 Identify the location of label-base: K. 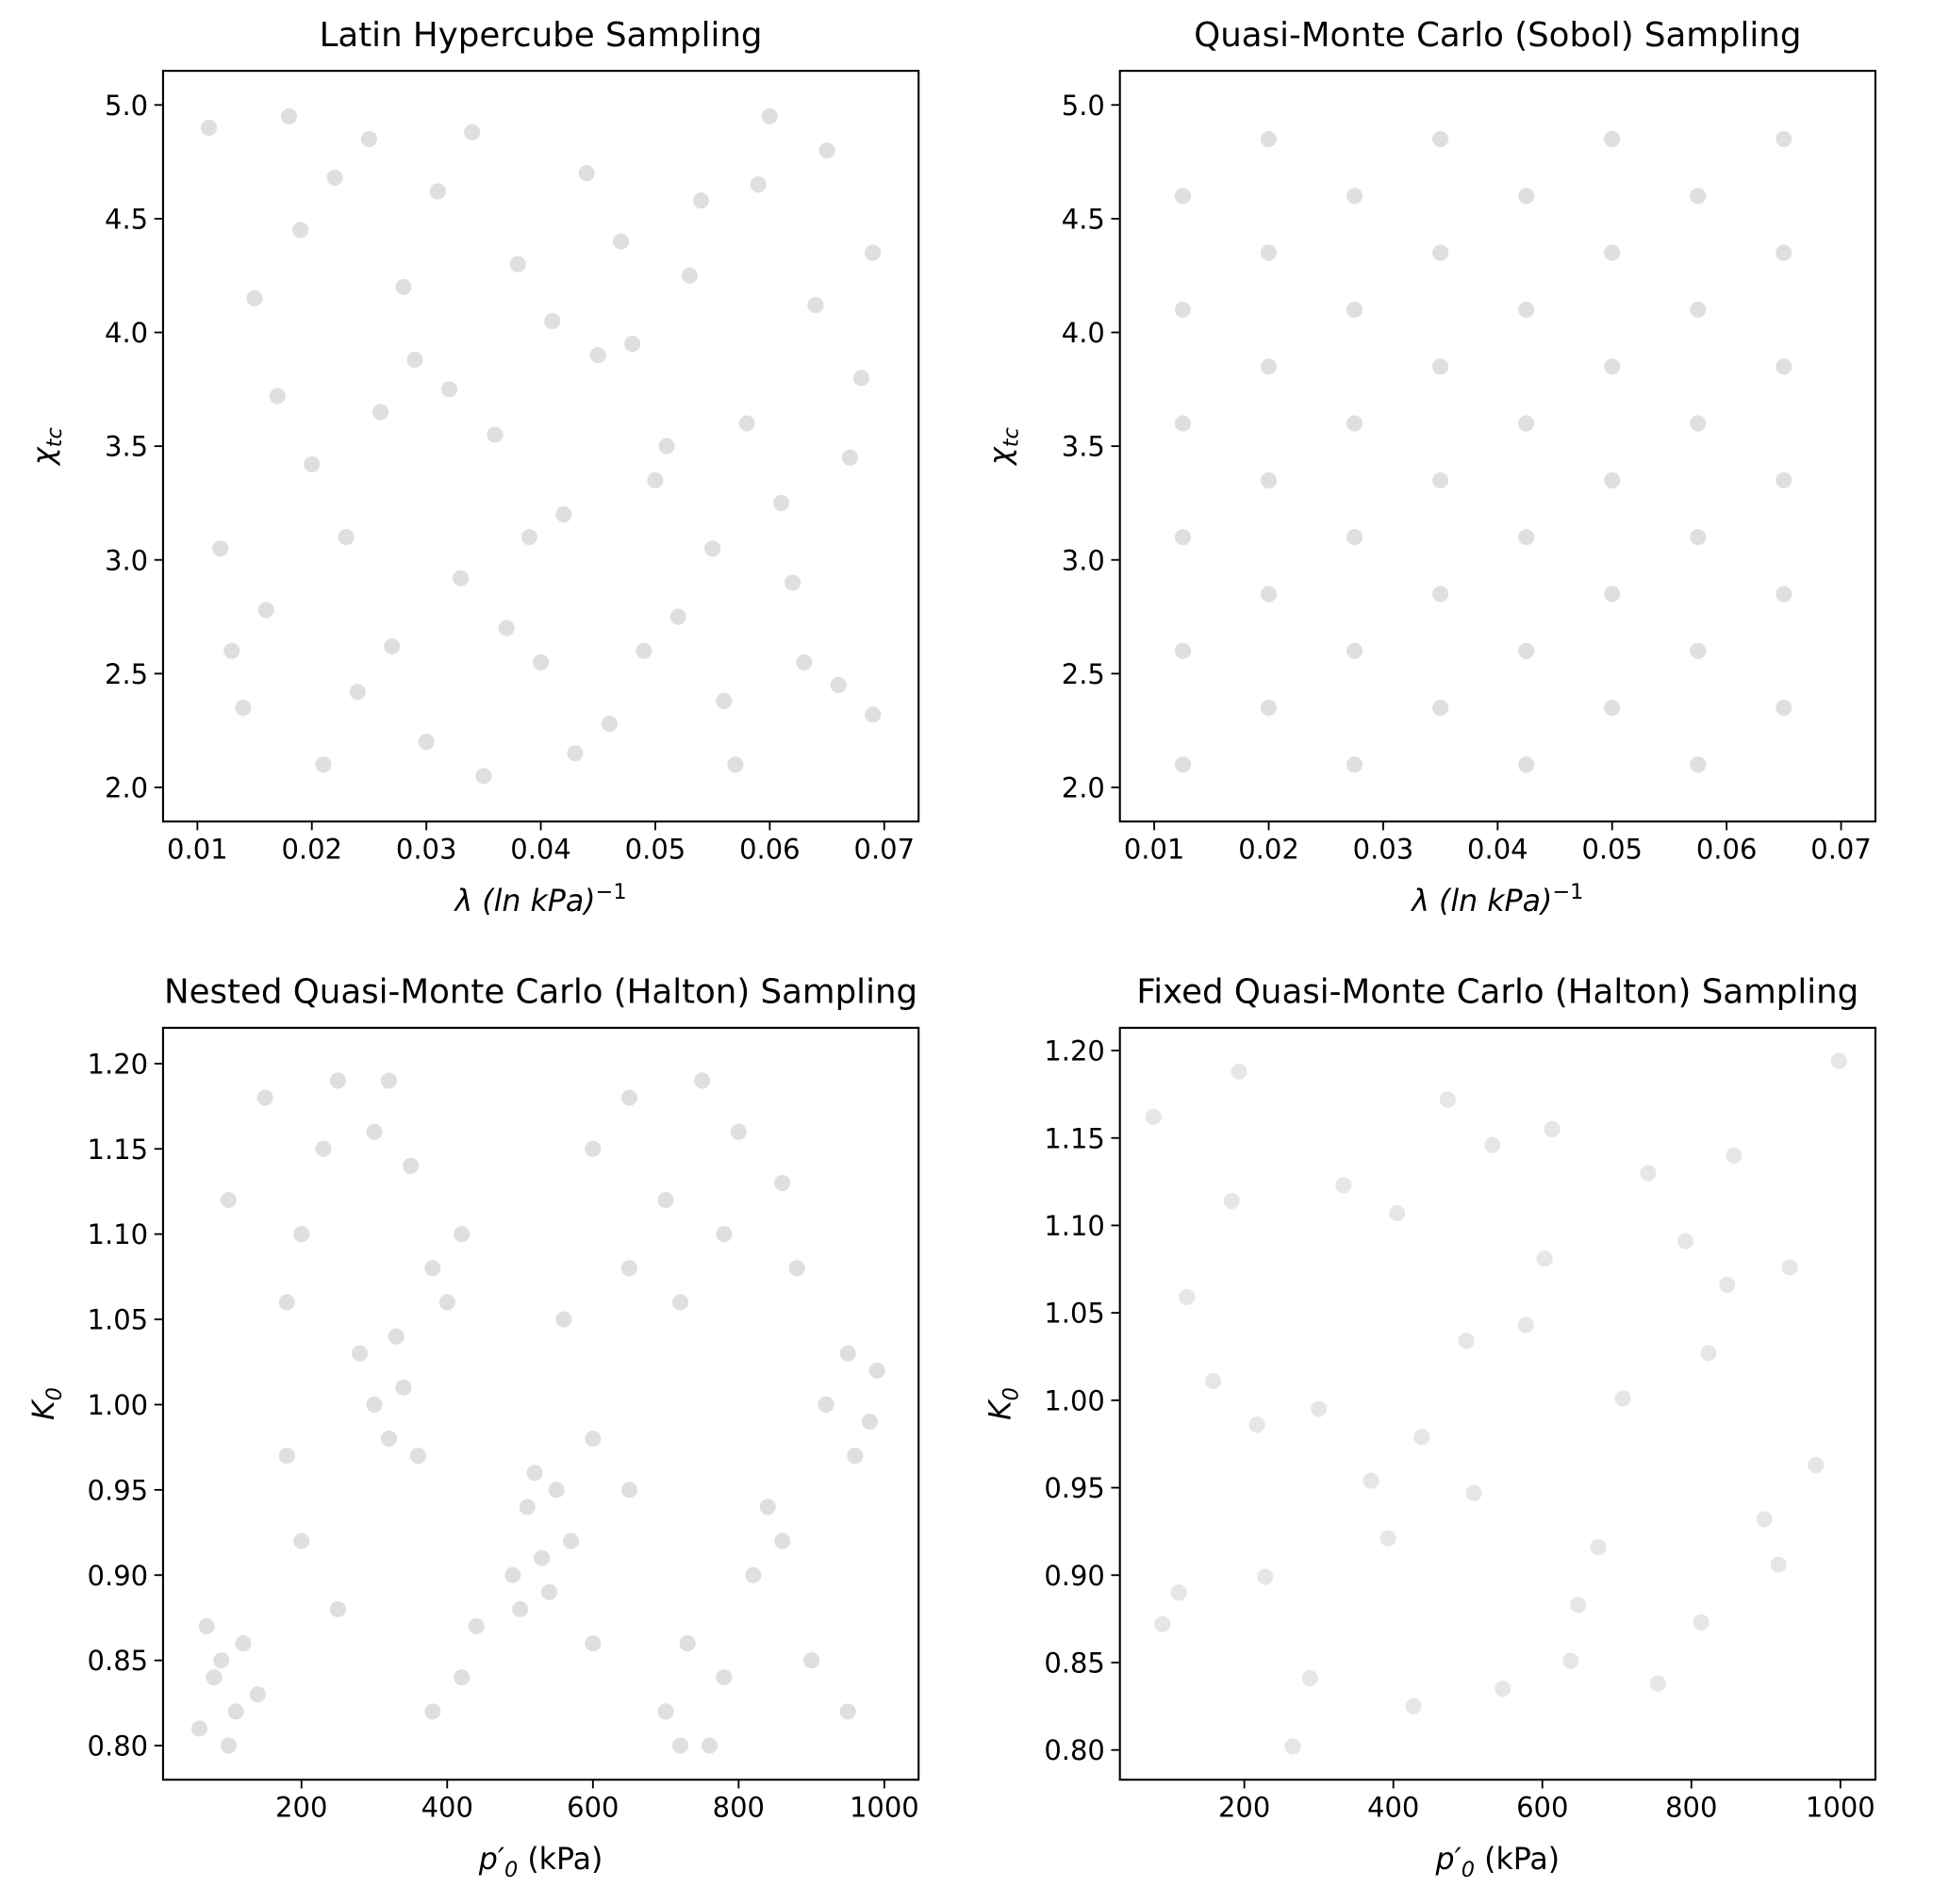
(44, 1409).